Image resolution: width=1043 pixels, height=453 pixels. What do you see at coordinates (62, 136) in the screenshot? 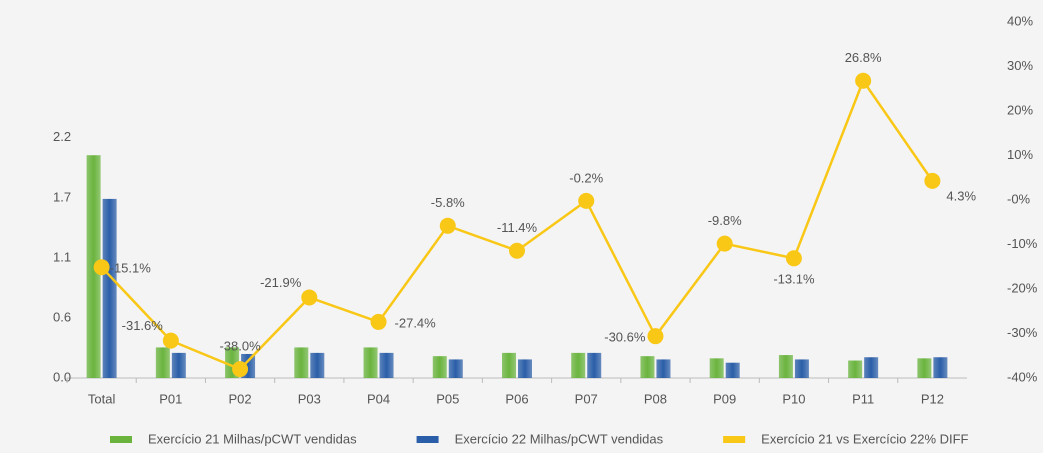
I see `y-tick-label: 2.2` at bounding box center [62, 136].